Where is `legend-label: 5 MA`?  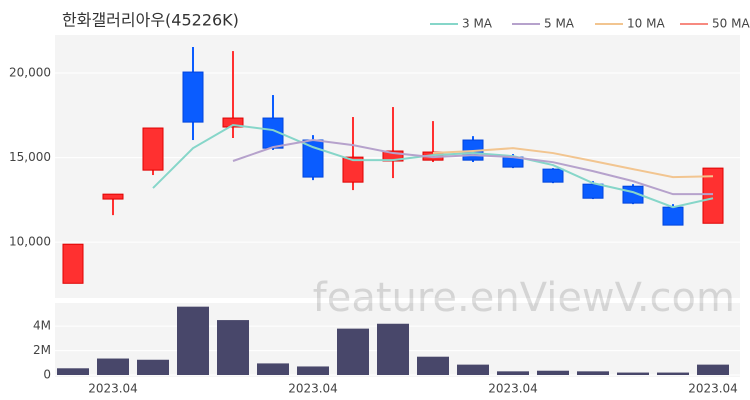
legend-label: 5 MA is located at coordinates (559, 24).